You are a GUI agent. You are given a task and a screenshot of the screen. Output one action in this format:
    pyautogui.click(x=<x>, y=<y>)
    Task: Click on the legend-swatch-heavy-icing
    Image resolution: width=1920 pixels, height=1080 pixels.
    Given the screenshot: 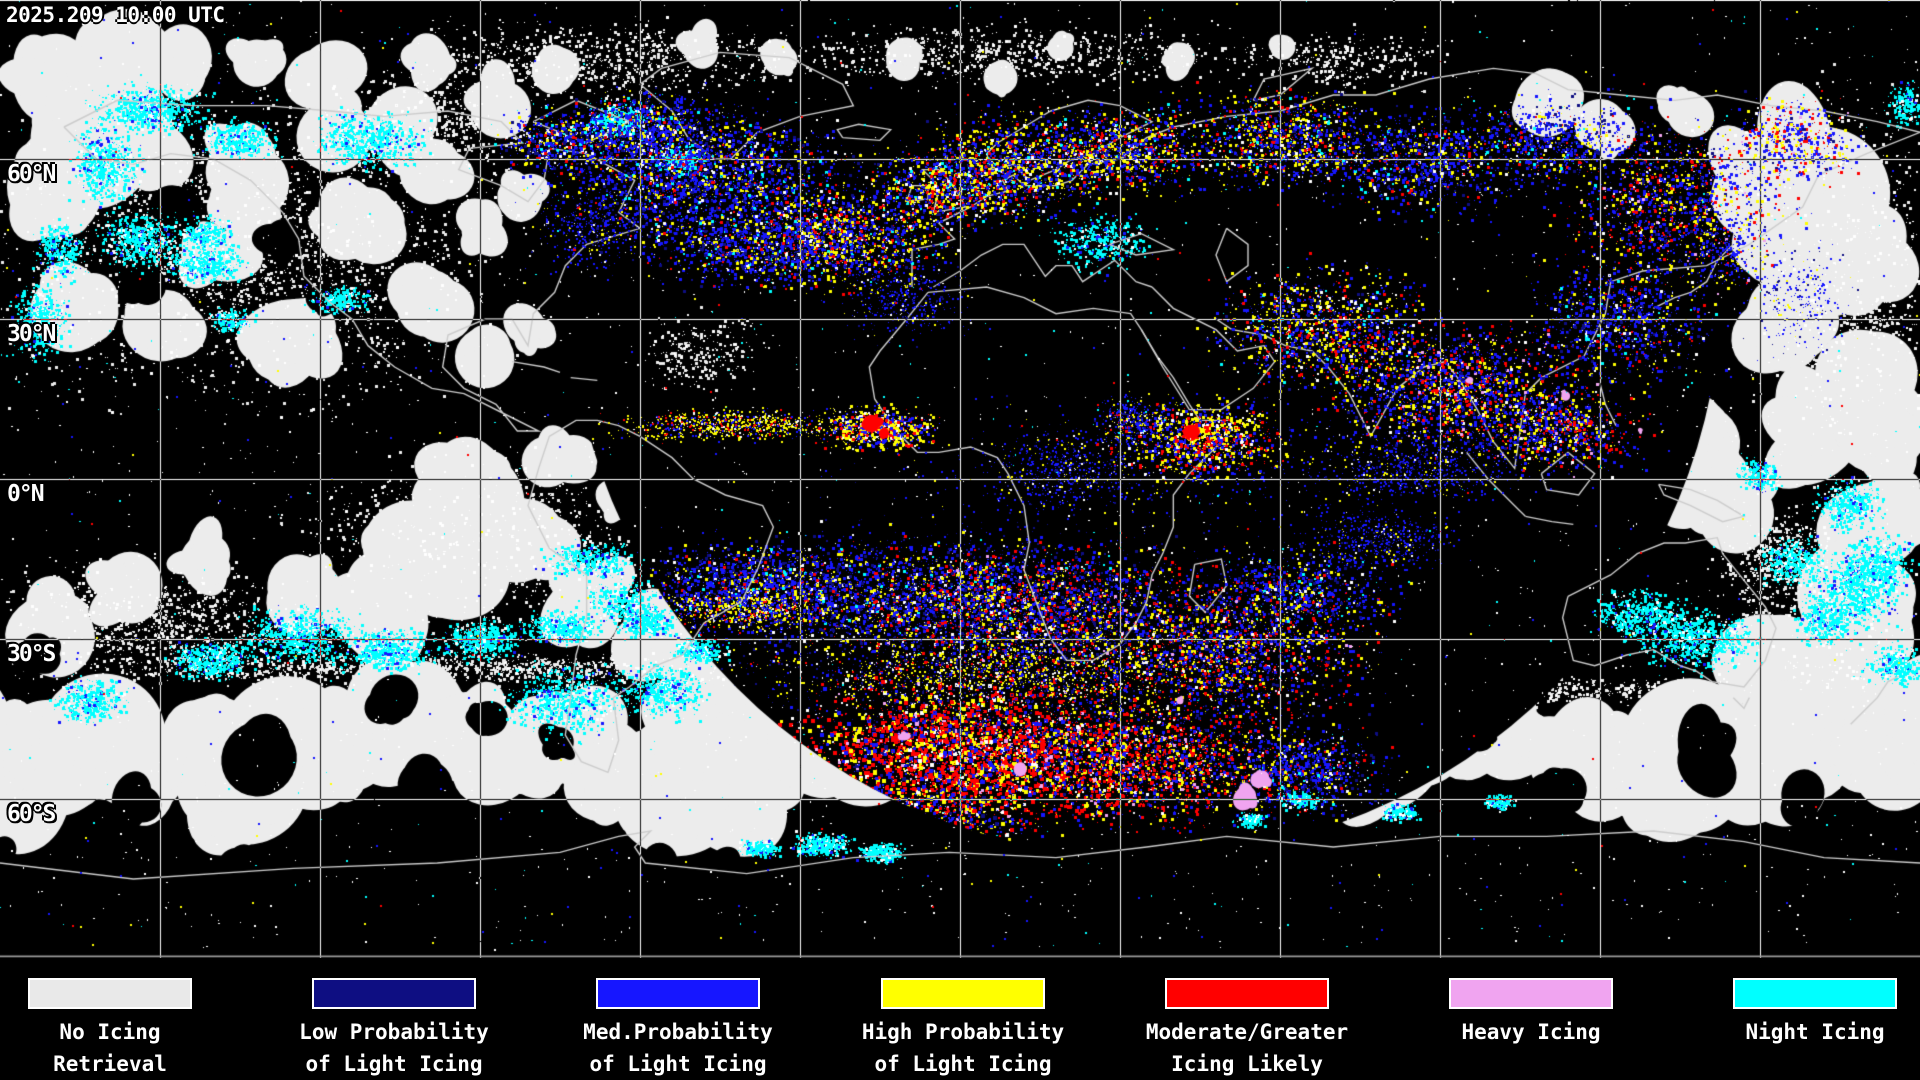 What is the action you would take?
    pyautogui.click(x=1531, y=993)
    